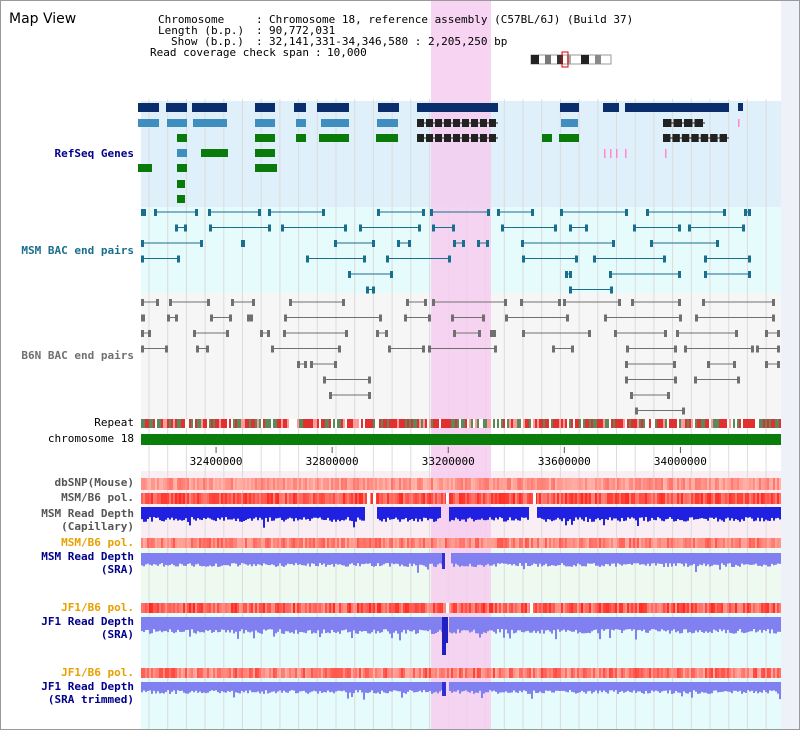 The height and width of the screenshot is (730, 800). Describe the element at coordinates (447, 608) in the screenshot. I see `gap-mark` at that location.